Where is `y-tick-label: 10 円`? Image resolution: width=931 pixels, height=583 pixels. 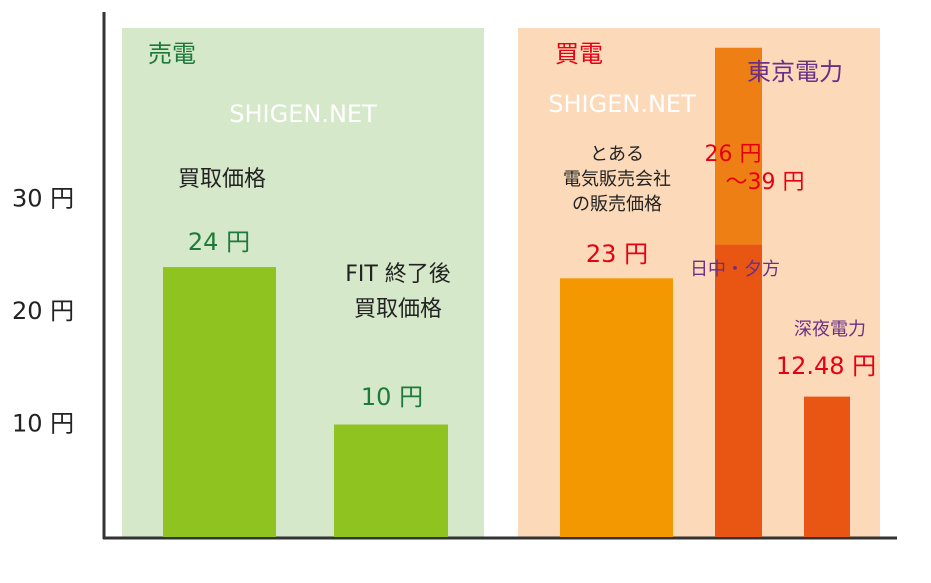
y-tick-label: 10 円 is located at coordinates (43, 424).